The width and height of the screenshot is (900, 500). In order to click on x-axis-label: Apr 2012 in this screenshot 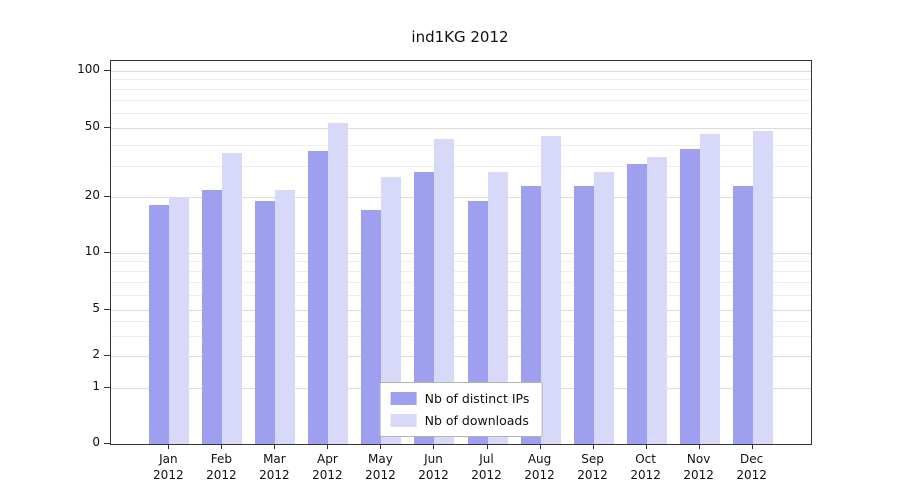, I will do `click(327, 467)`.